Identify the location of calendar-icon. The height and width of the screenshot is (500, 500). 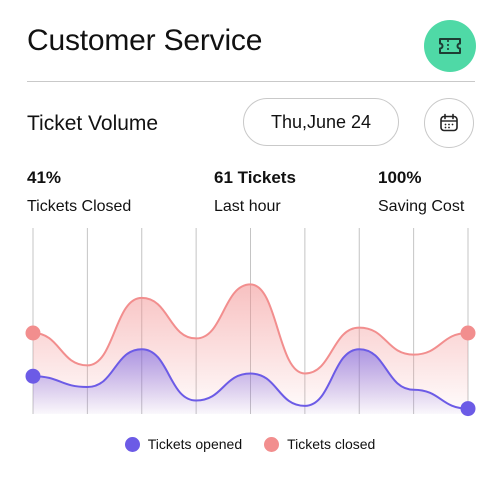
(449, 122).